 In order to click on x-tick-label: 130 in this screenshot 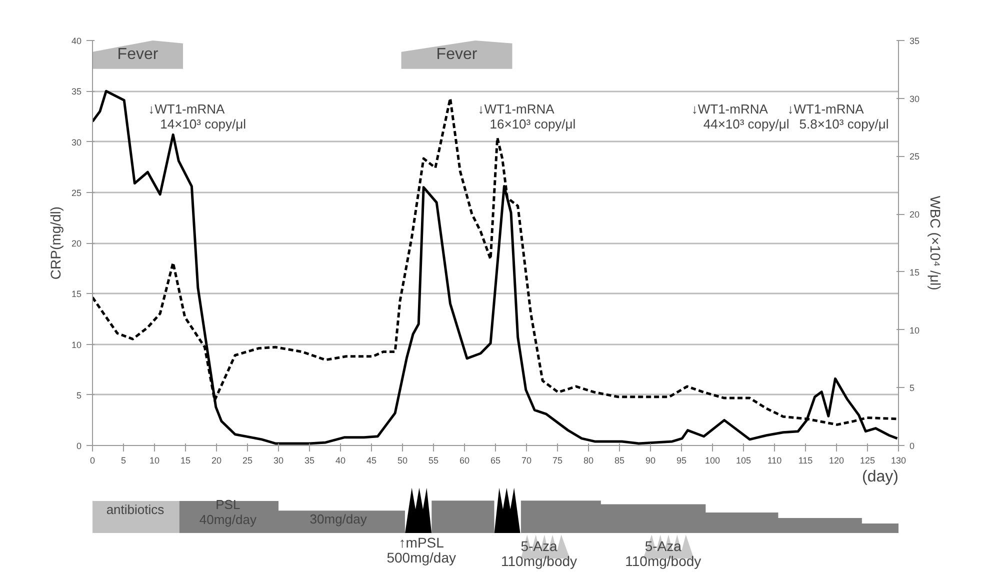, I will do `click(898, 461)`.